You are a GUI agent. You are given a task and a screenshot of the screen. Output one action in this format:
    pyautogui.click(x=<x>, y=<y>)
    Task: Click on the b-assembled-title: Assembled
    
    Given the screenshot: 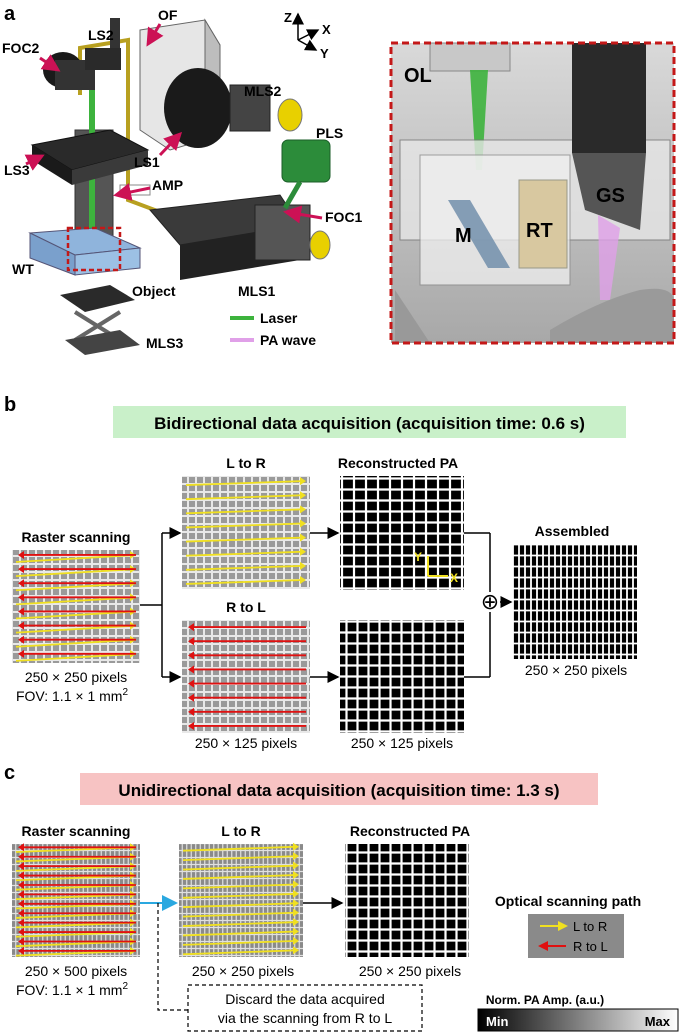 What is the action you would take?
    pyautogui.click(x=572, y=531)
    